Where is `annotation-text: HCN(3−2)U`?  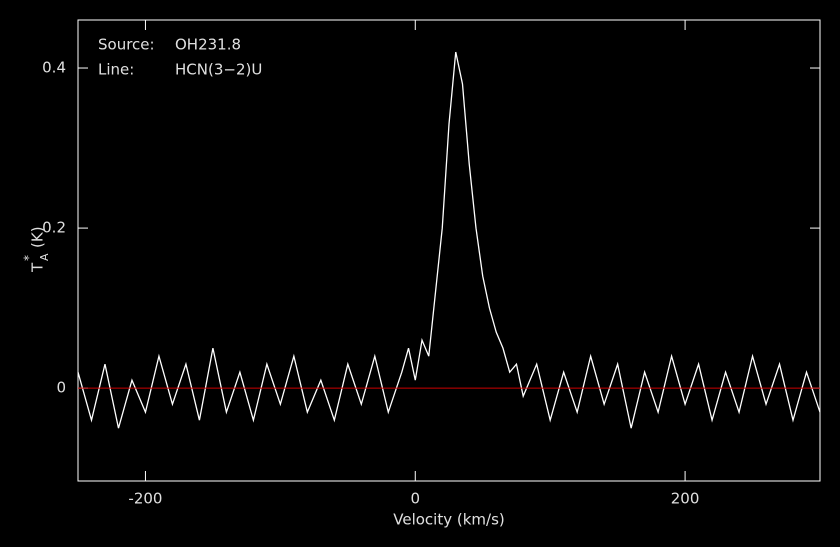
annotation-text: HCN(3−2)U is located at coordinates (218, 70).